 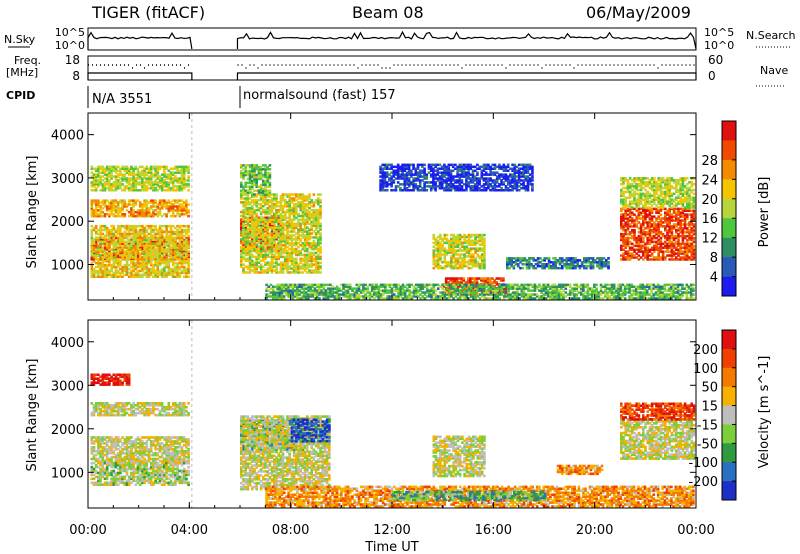 I want to click on freq-panel, so click(x=392, y=68).